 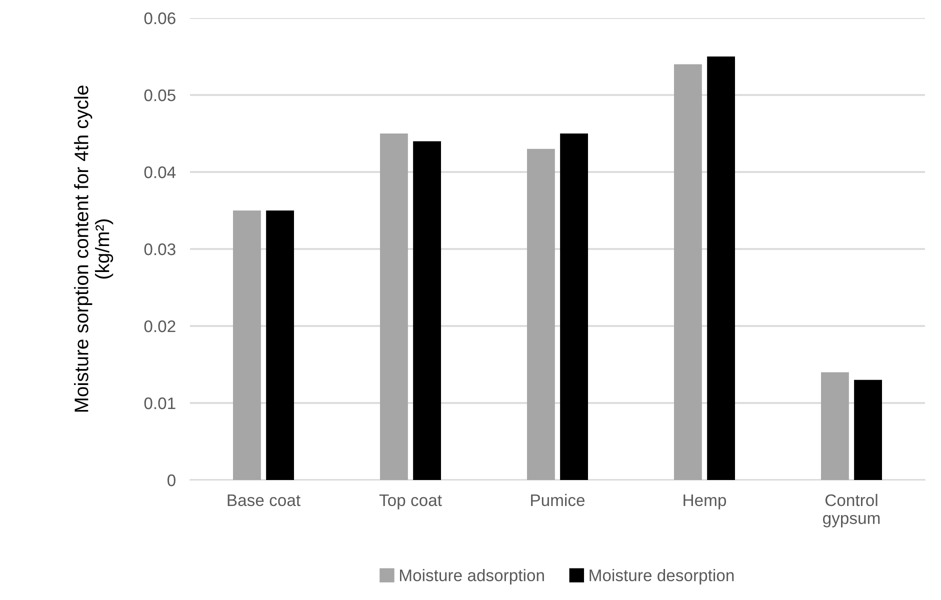 I want to click on y-tick-label: 0, so click(x=171, y=480).